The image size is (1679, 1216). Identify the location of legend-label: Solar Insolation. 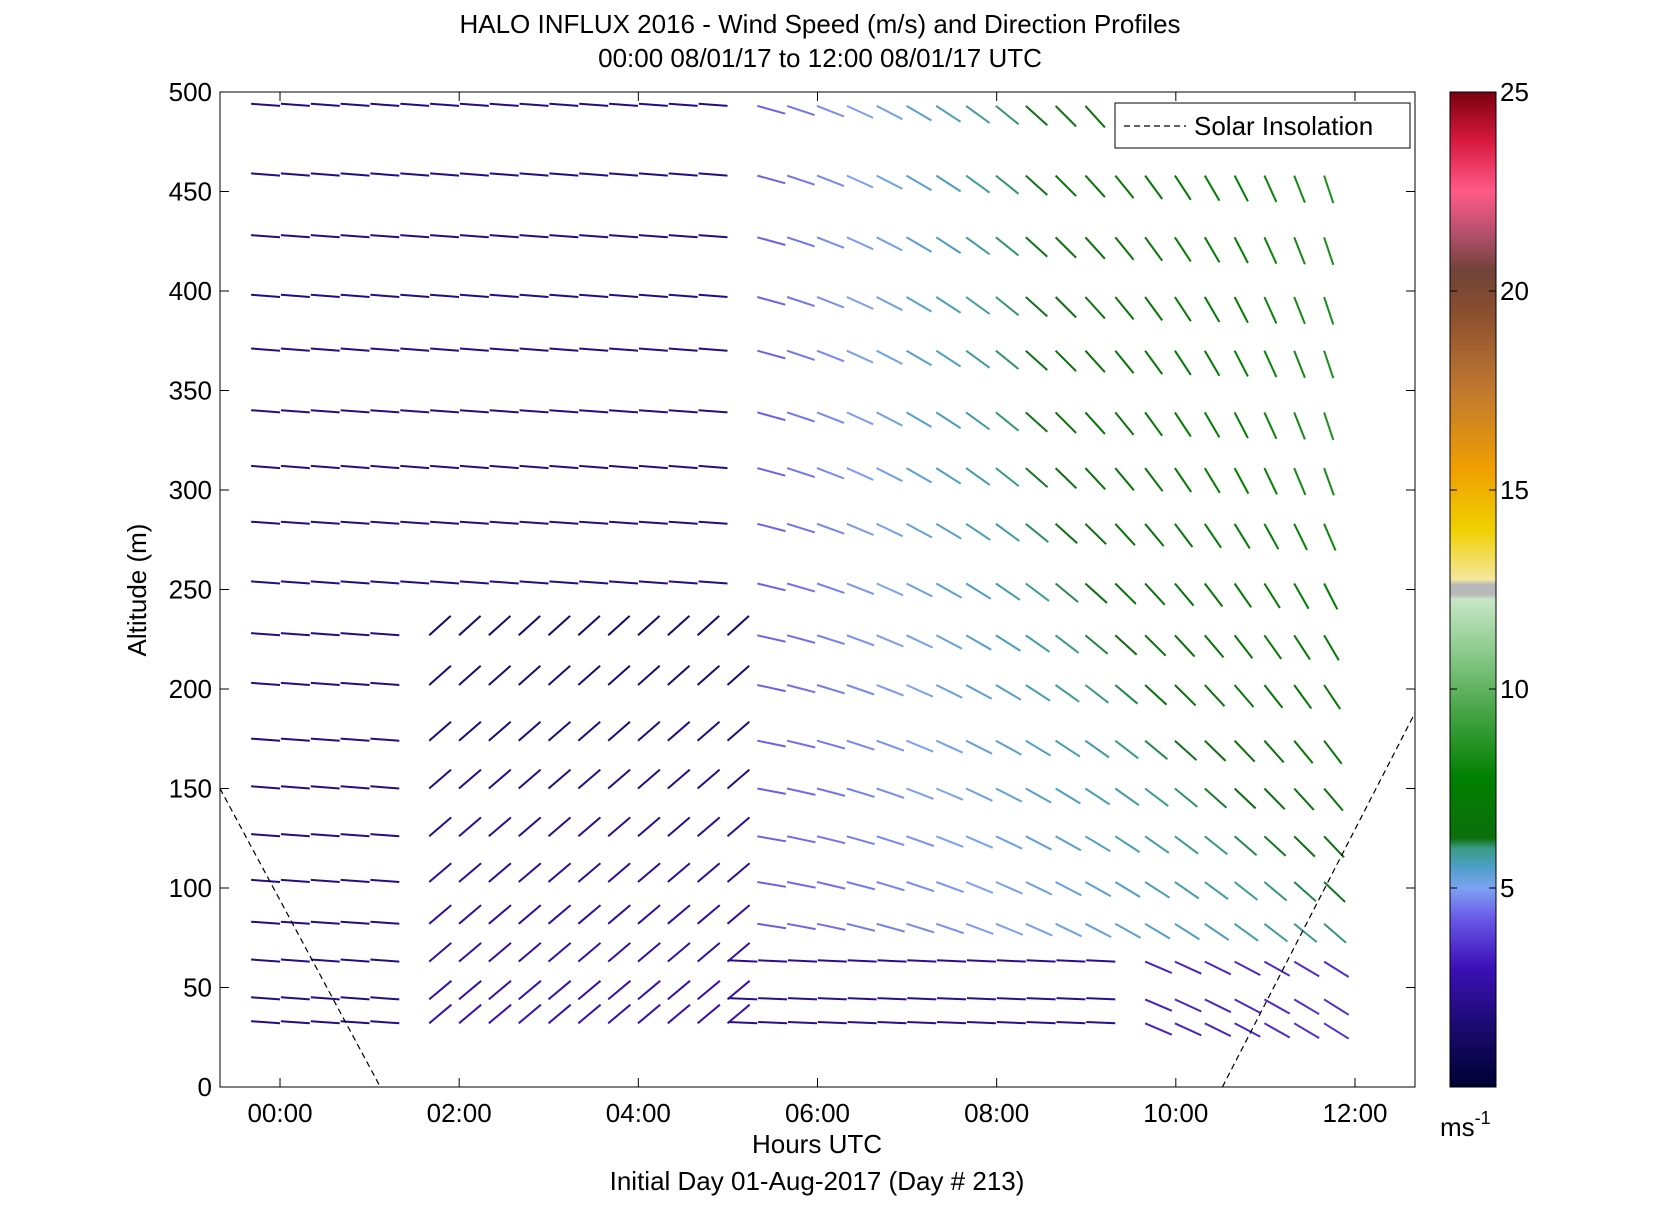
(1283, 126).